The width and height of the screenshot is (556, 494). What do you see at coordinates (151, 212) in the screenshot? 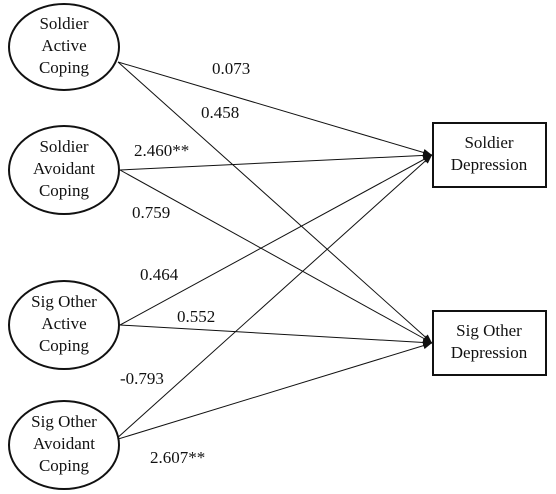
I see `edge-label: 0.759` at bounding box center [151, 212].